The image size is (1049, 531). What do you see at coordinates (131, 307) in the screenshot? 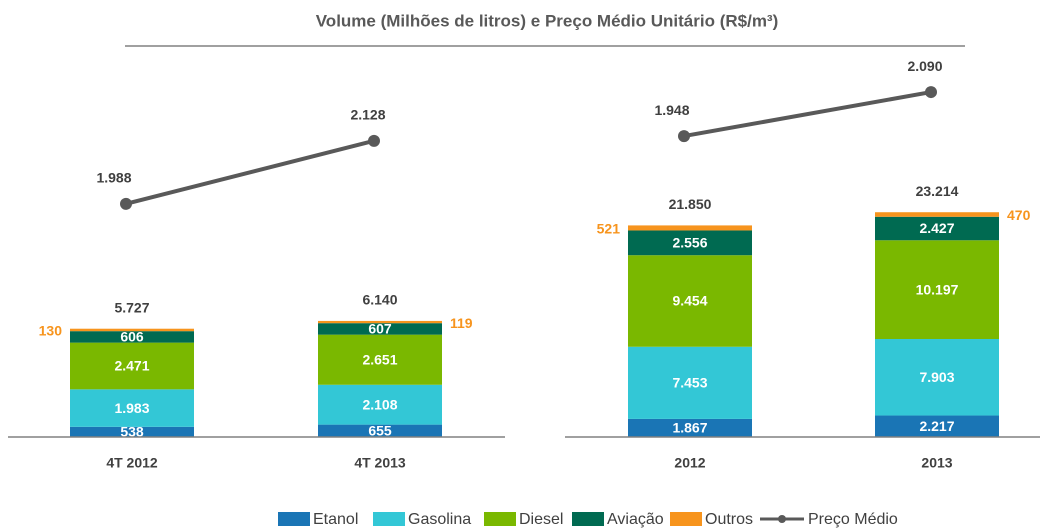
I see `total-label: 5.727` at bounding box center [131, 307].